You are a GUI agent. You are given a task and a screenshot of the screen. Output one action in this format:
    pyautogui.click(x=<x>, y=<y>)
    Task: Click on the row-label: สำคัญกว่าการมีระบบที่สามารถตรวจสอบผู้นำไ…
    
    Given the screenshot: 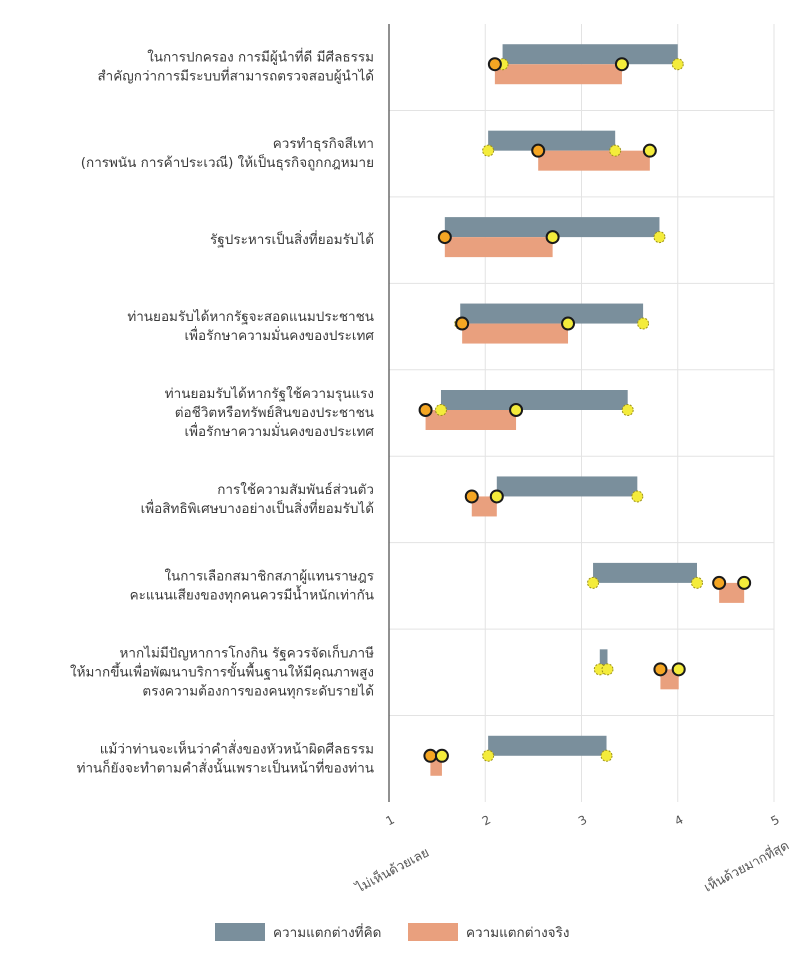 What is the action you would take?
    pyautogui.click(x=235, y=76)
    